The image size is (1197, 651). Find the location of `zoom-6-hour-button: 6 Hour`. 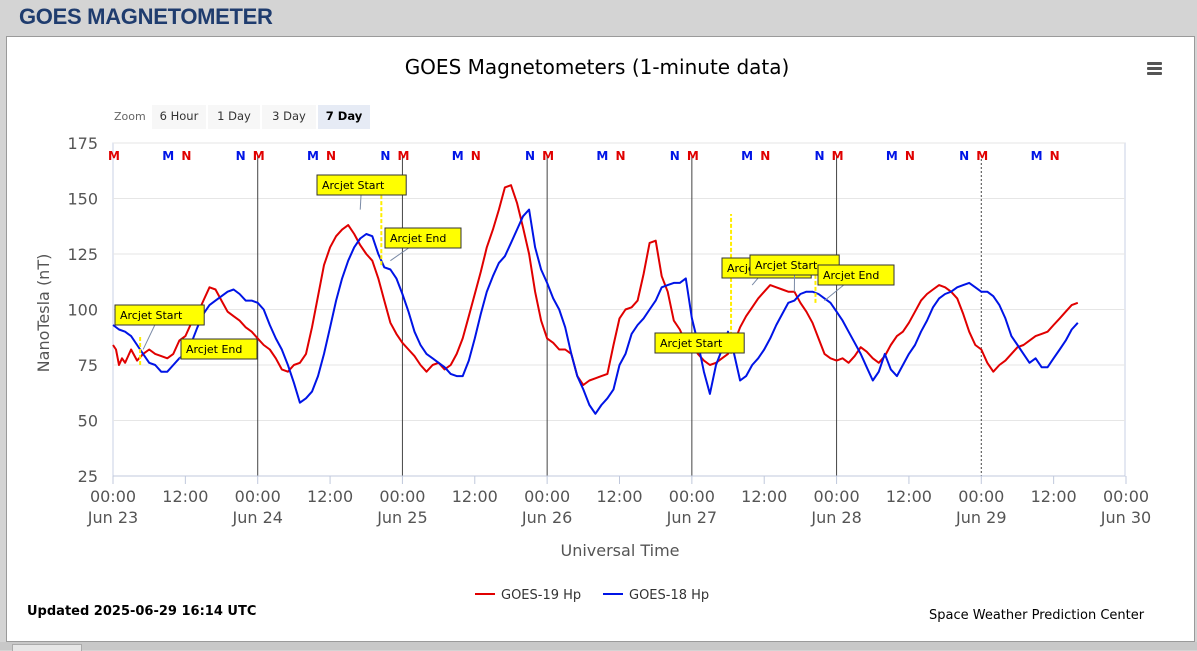

zoom-6-hour-button: 6 Hour is located at coordinates (179, 117).